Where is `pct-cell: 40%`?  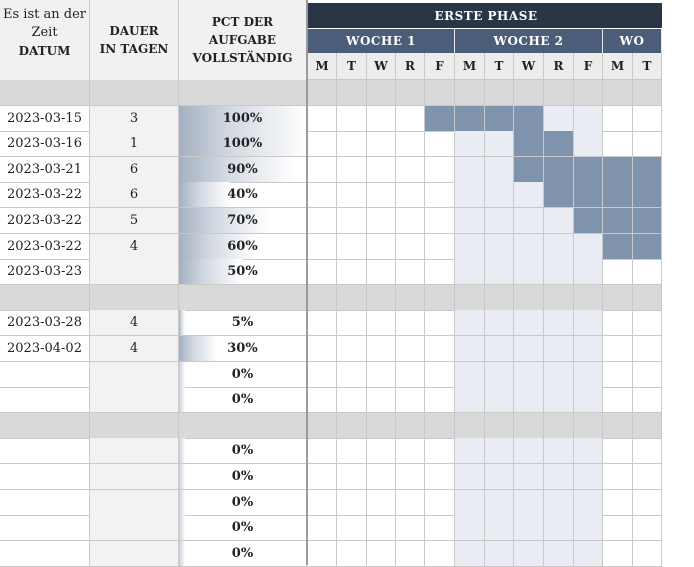
pct-cell: 40% is located at coordinates (243, 195).